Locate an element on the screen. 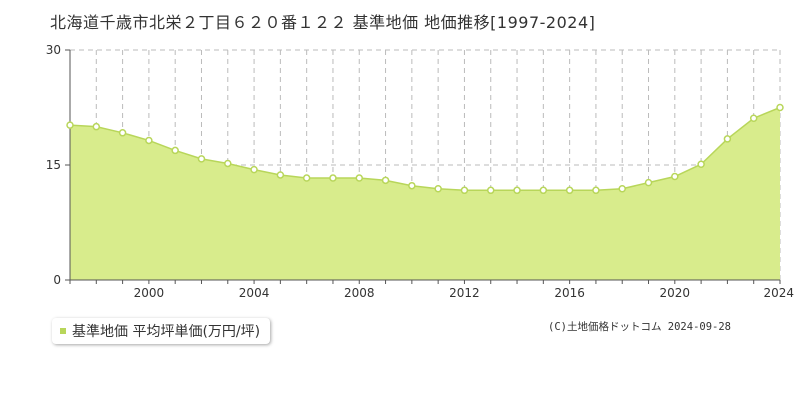 The image size is (800, 400). x-tick-label: 2020 is located at coordinates (675, 293).